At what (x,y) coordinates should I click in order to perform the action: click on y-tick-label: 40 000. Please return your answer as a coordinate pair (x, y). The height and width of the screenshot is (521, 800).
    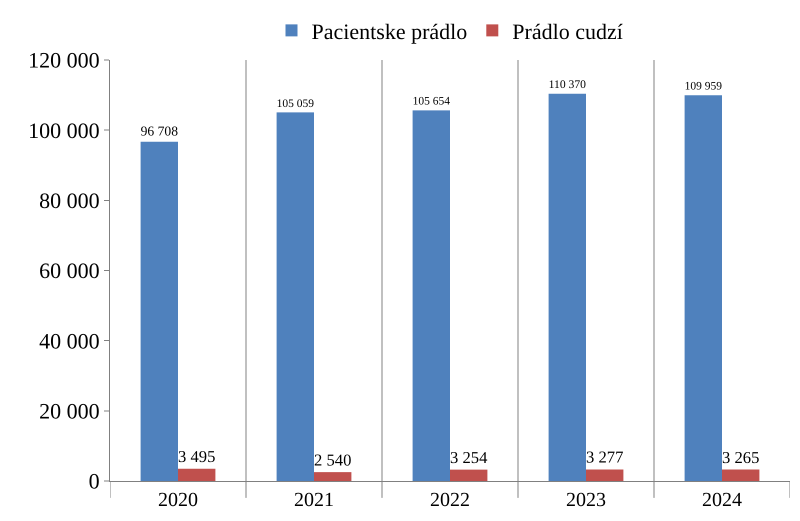
    Looking at the image, I should click on (69, 341).